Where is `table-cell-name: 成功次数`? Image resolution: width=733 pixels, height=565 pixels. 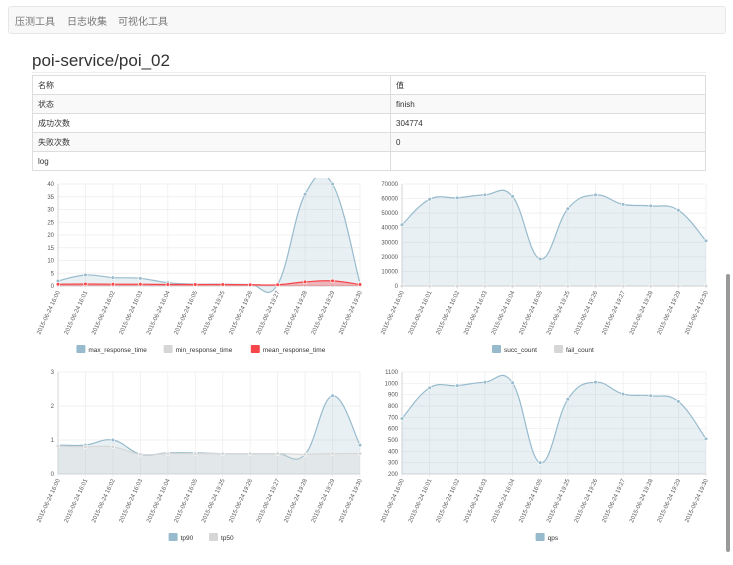 table-cell-name: 成功次数 is located at coordinates (211, 123).